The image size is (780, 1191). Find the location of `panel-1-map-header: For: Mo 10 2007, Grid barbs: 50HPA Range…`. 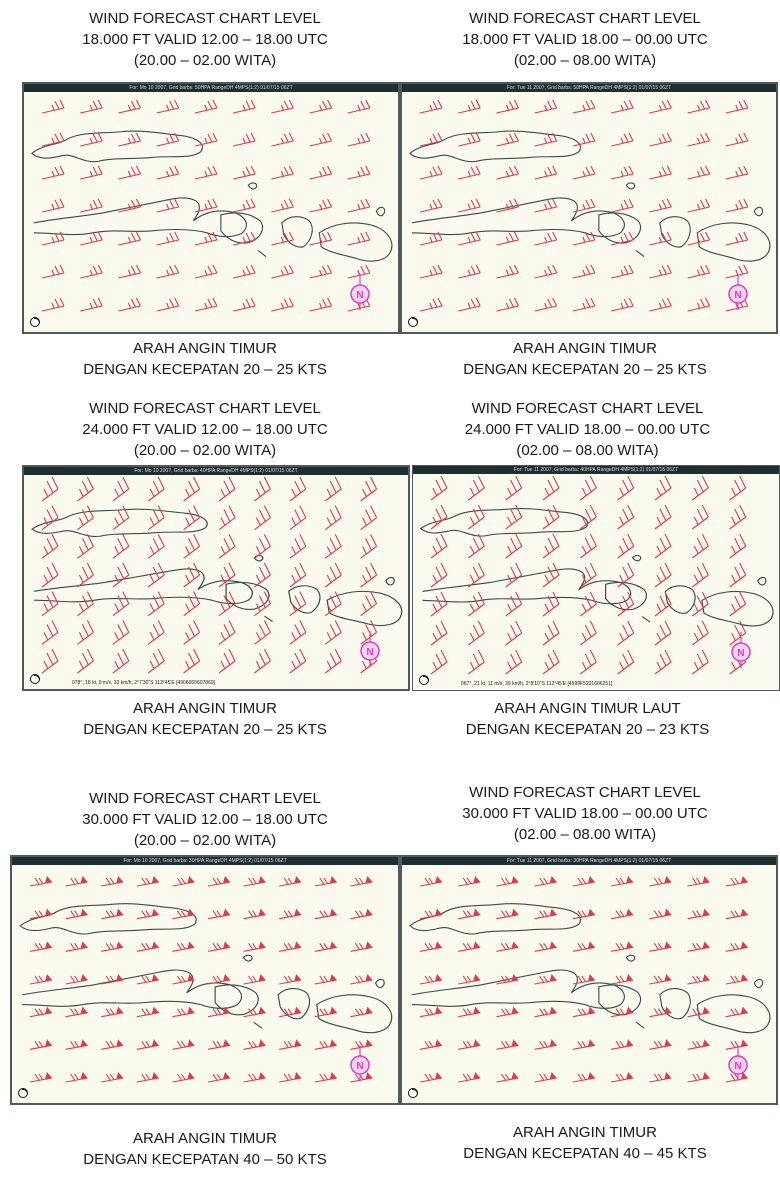

panel-1-map-header: For: Mo 10 2007, Grid barbs: 50HPA Range… is located at coordinates (211, 88).